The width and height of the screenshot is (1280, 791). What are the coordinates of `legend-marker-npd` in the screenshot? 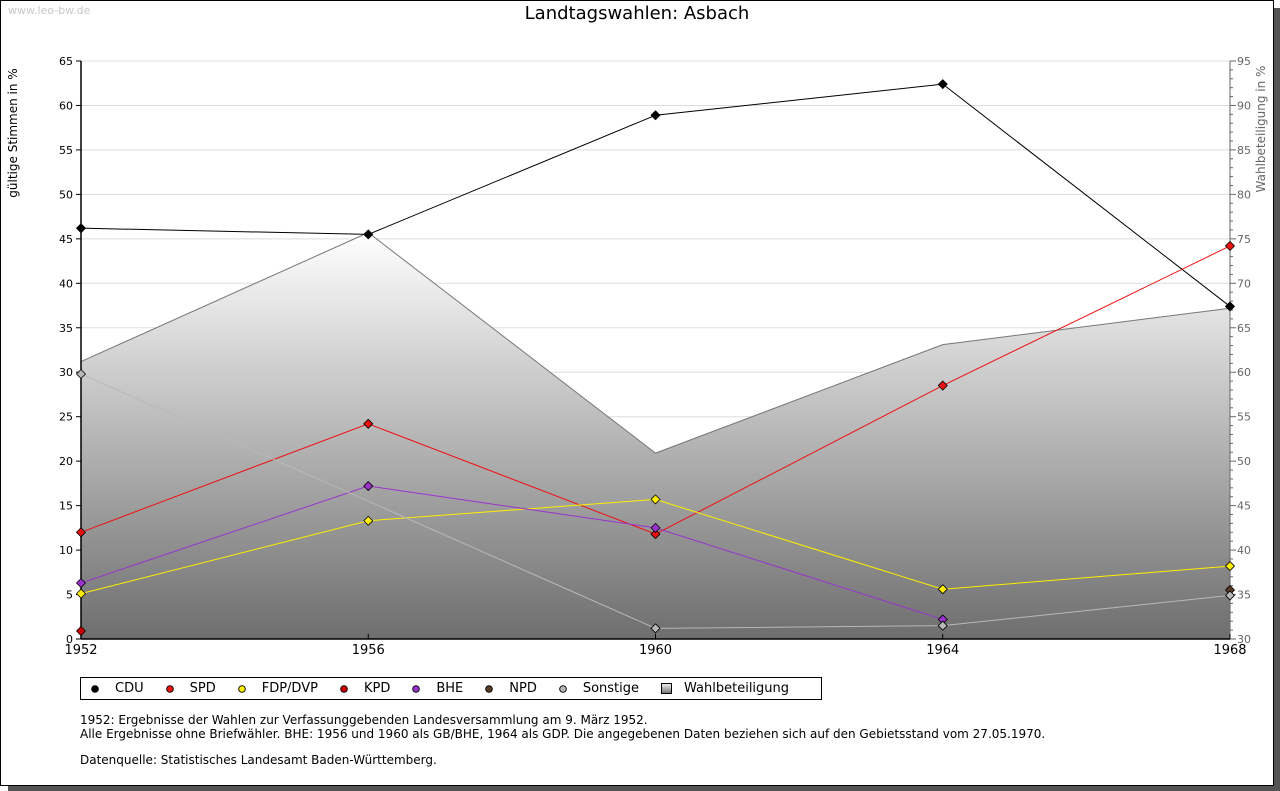 It's located at (489, 688).